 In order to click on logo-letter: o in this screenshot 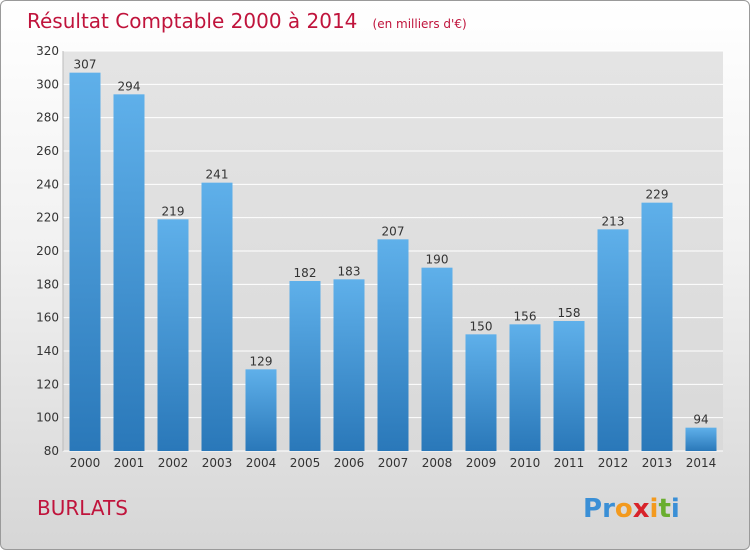, I will do `click(624, 509)`.